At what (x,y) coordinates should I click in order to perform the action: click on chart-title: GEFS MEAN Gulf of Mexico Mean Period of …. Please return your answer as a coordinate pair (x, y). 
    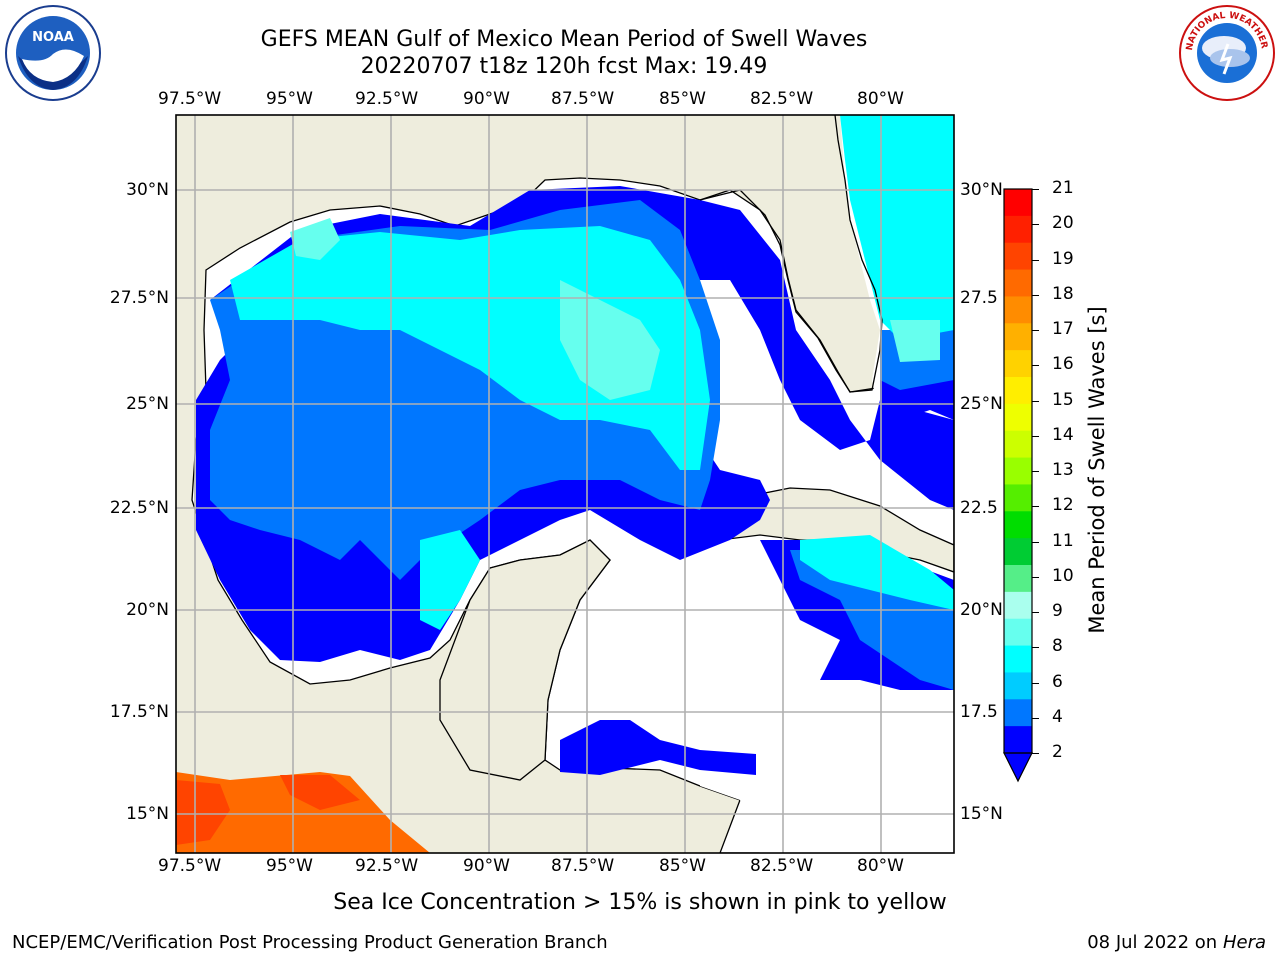
    Looking at the image, I should click on (564, 39).